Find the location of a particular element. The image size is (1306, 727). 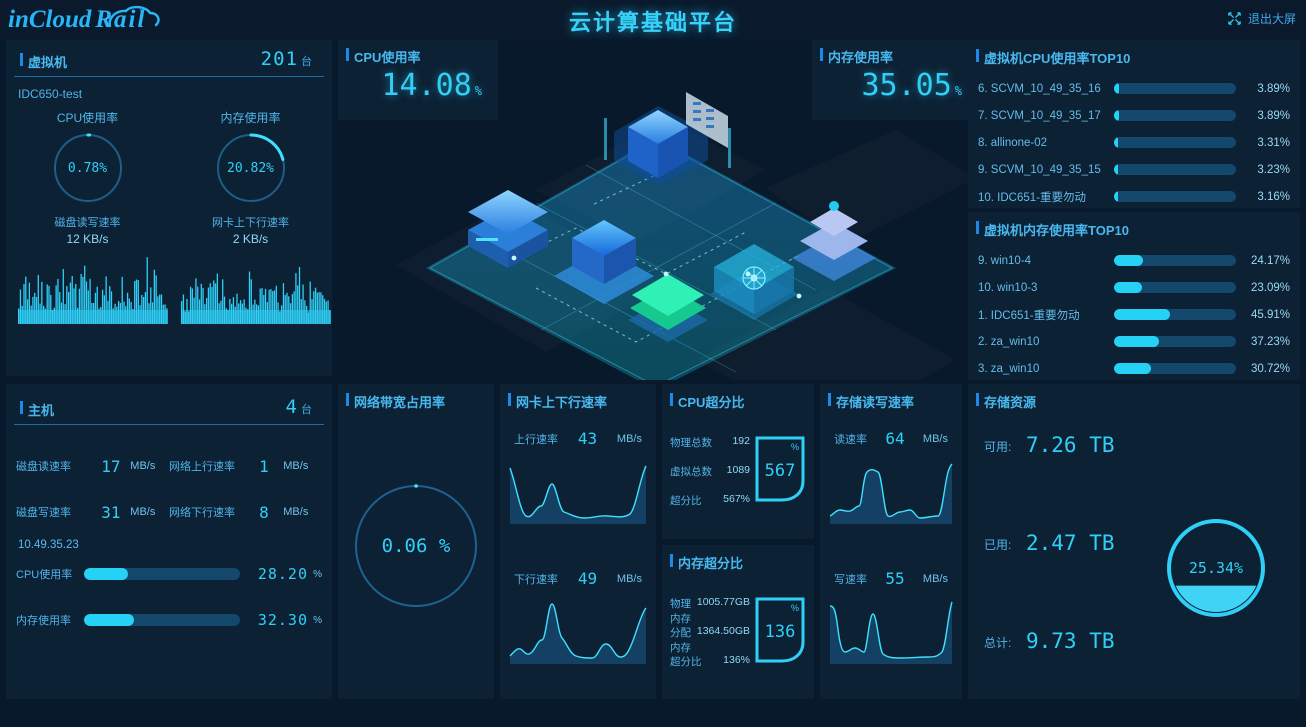

top10-item-percent: 45.91% is located at coordinates (1270, 314).